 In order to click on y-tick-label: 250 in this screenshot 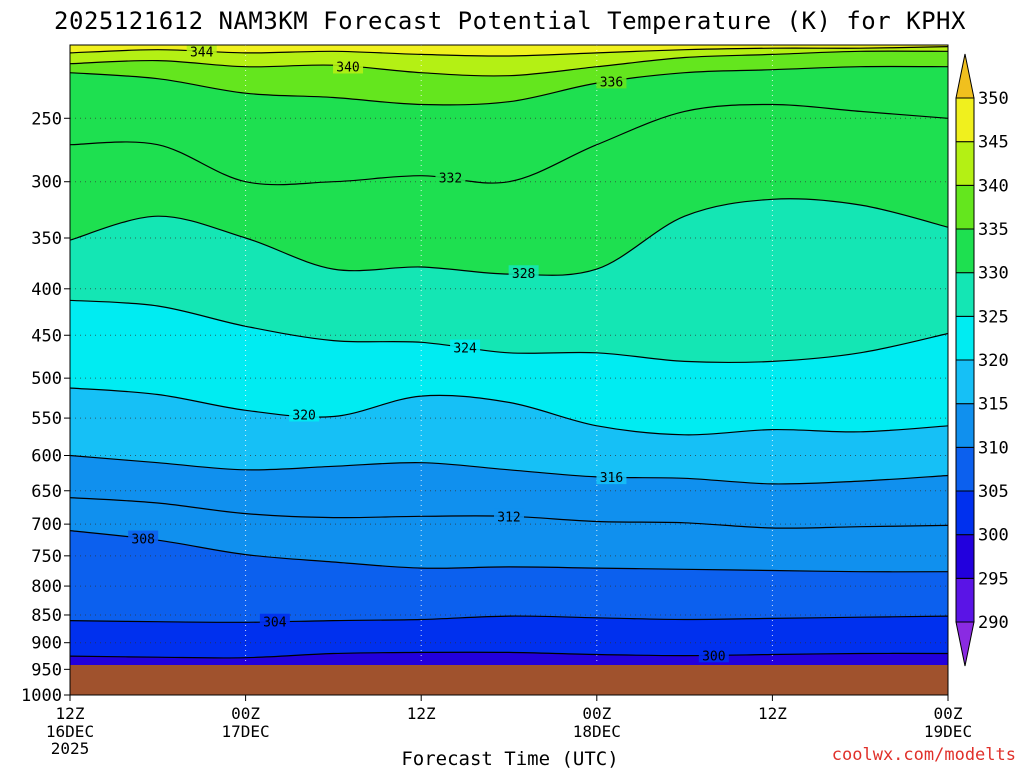, I will do `click(46, 119)`.